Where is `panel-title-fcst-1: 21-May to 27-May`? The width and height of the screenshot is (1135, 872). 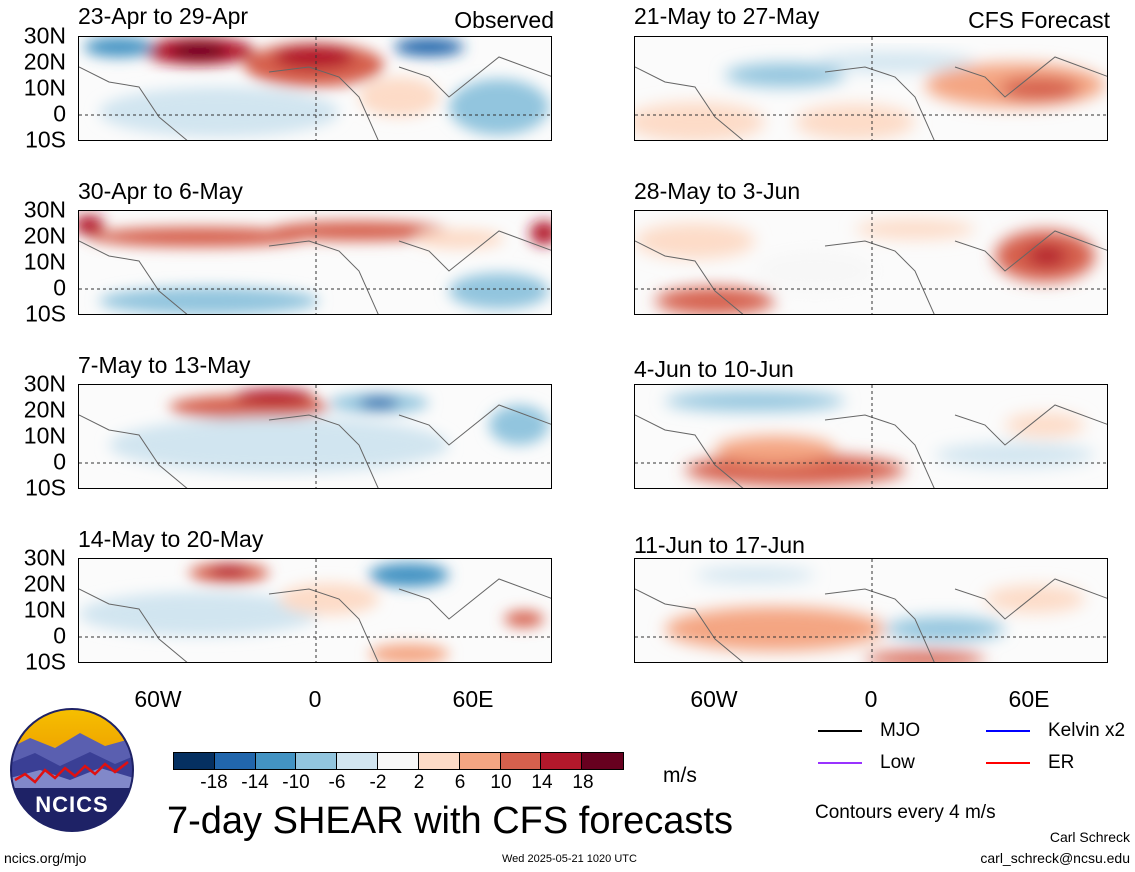
panel-title-fcst-1: 21-May to 27-May is located at coordinates (727, 16).